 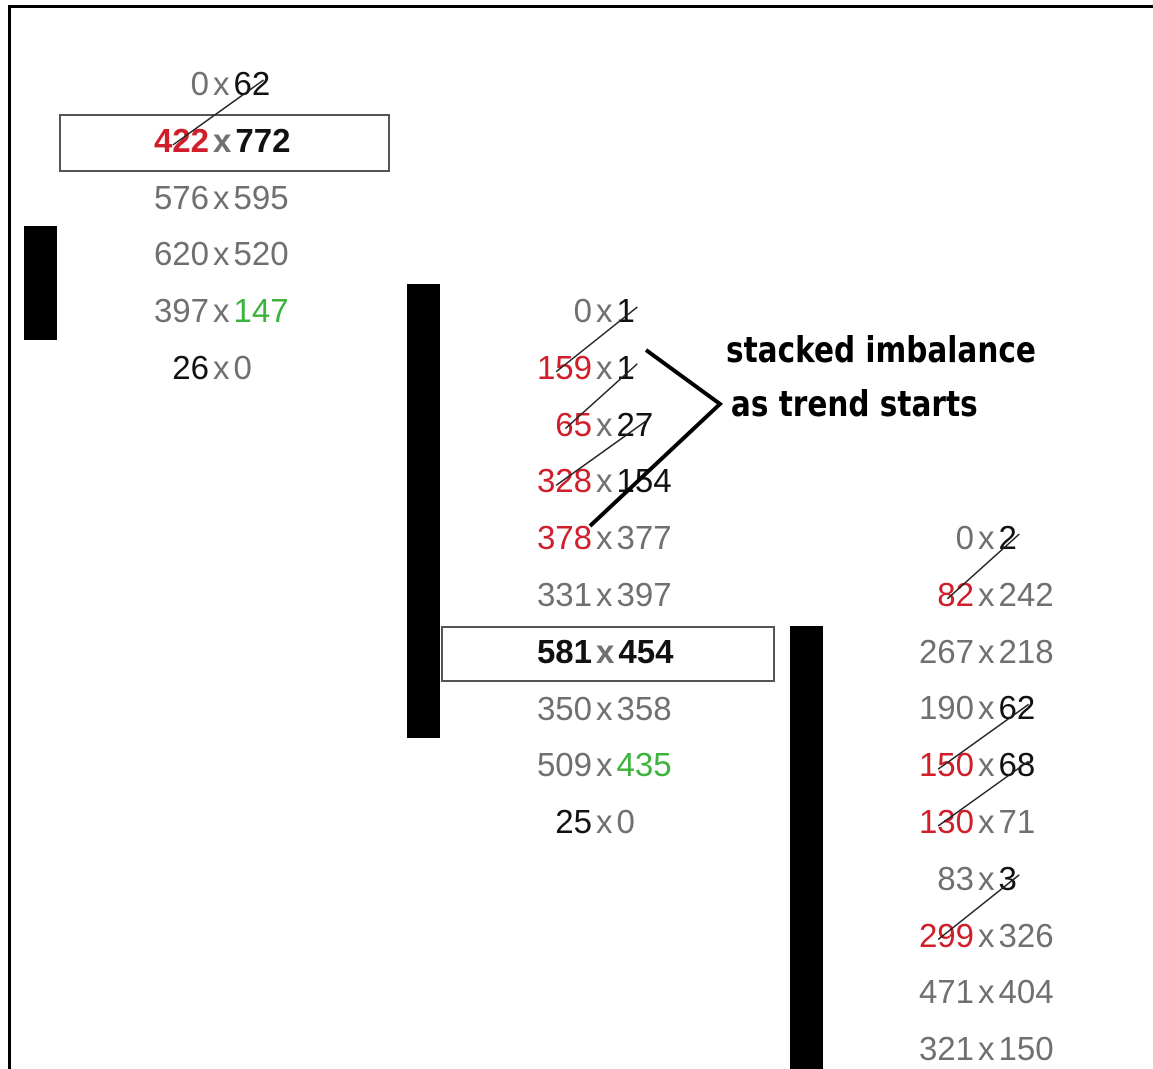 What do you see at coordinates (946, 935) in the screenshot?
I see `bid-volume: 299` at bounding box center [946, 935].